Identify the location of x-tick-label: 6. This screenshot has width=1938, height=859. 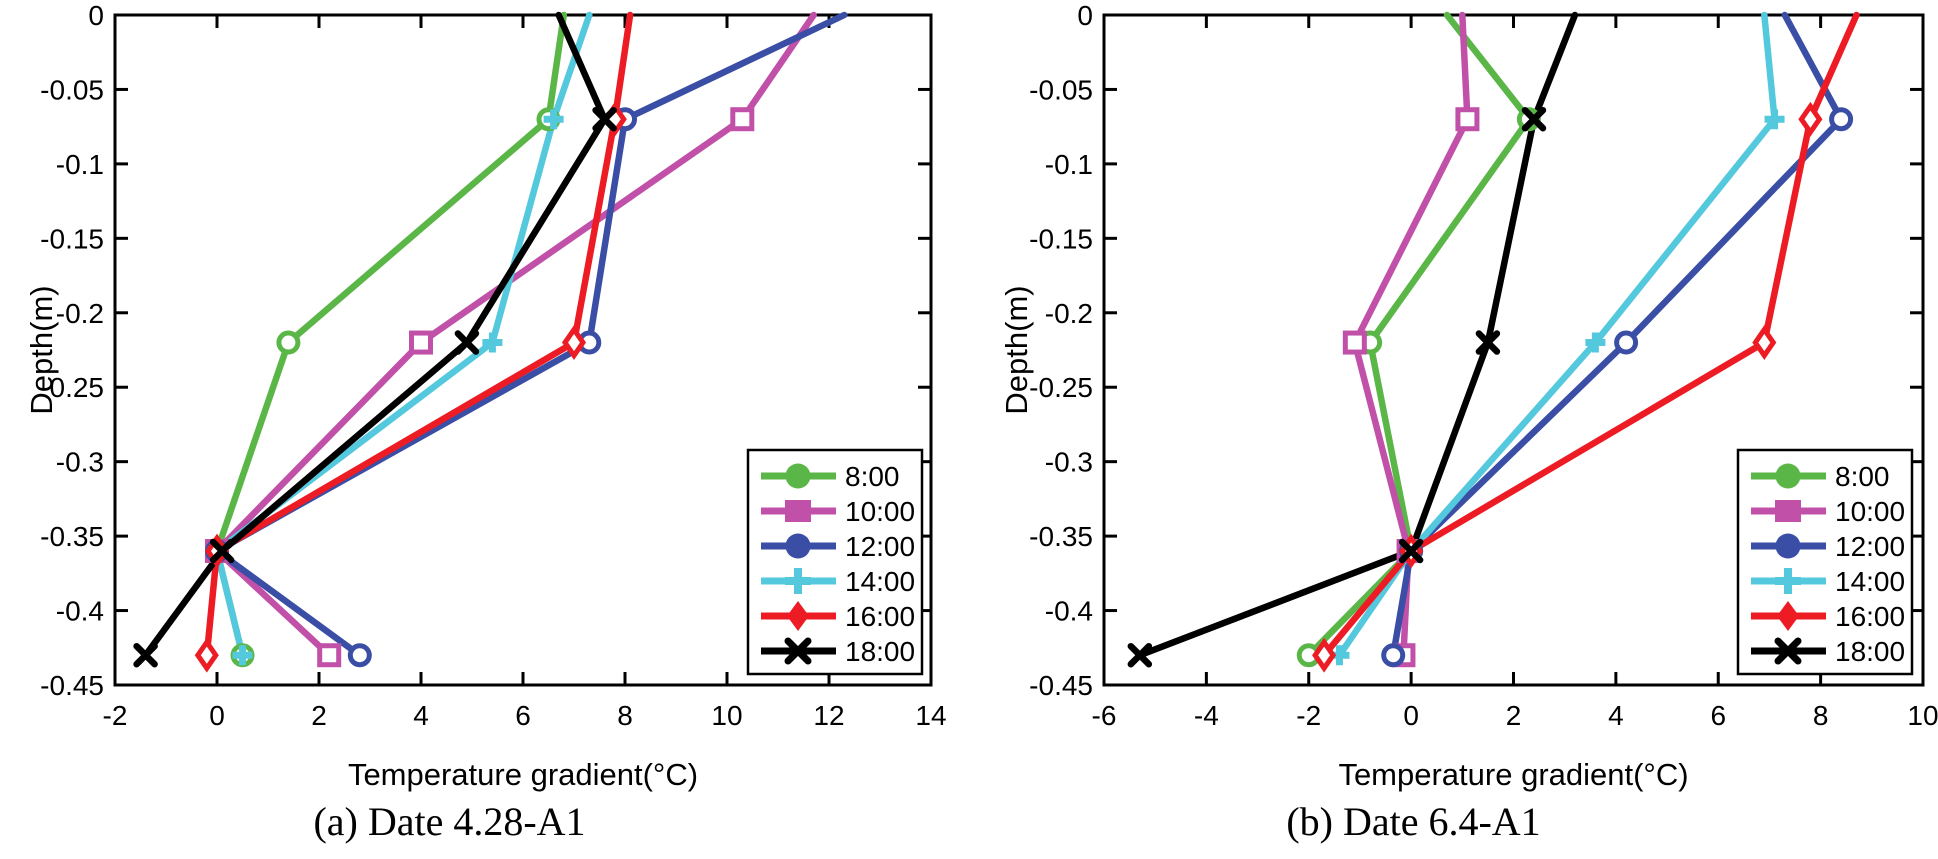
(523, 715).